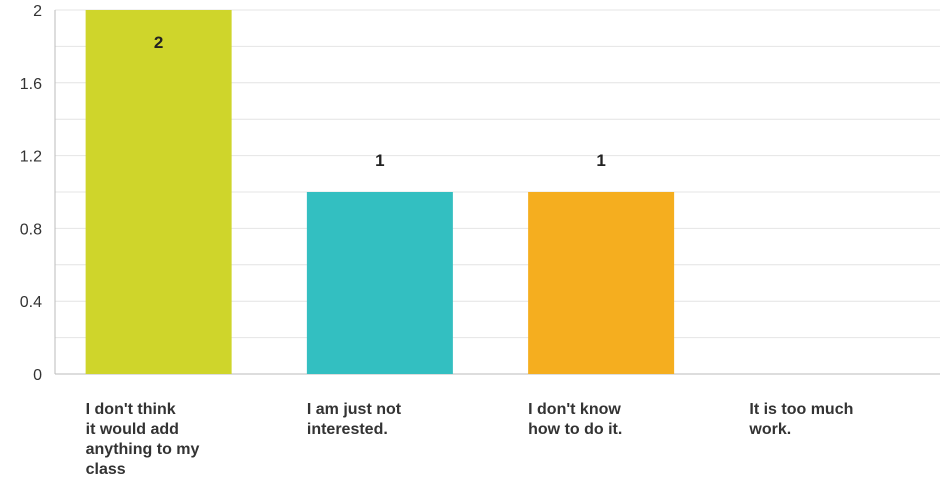  Describe the element at coordinates (380, 101) in the screenshot. I see `data-labels: 2 1 1` at that location.